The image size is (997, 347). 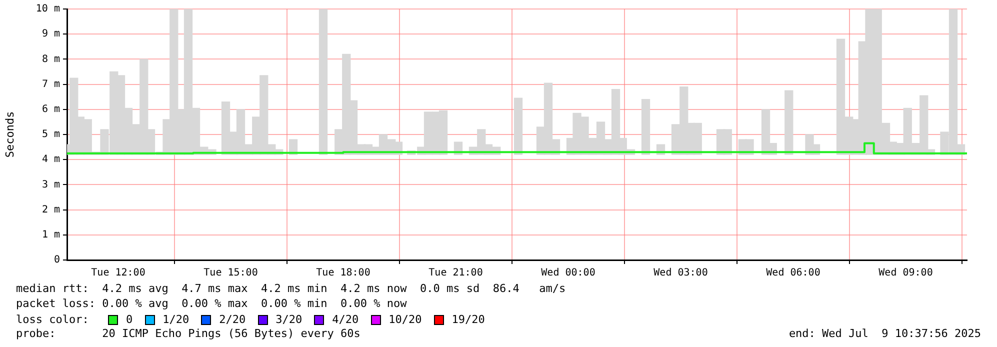 What do you see at coordinates (176, 319) in the screenshot?
I see `legend-label: 1/20` at bounding box center [176, 319].